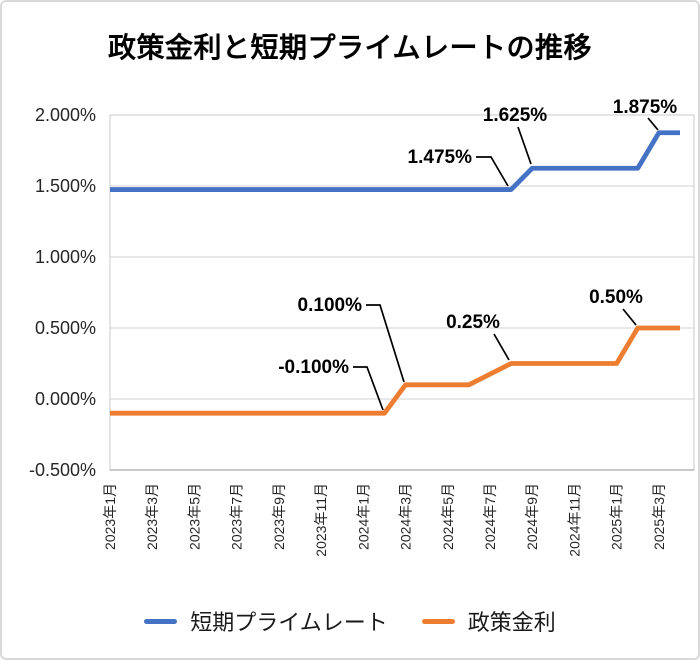  Describe the element at coordinates (438, 621) in the screenshot. I see `policy-rate-line-swatch` at that location.